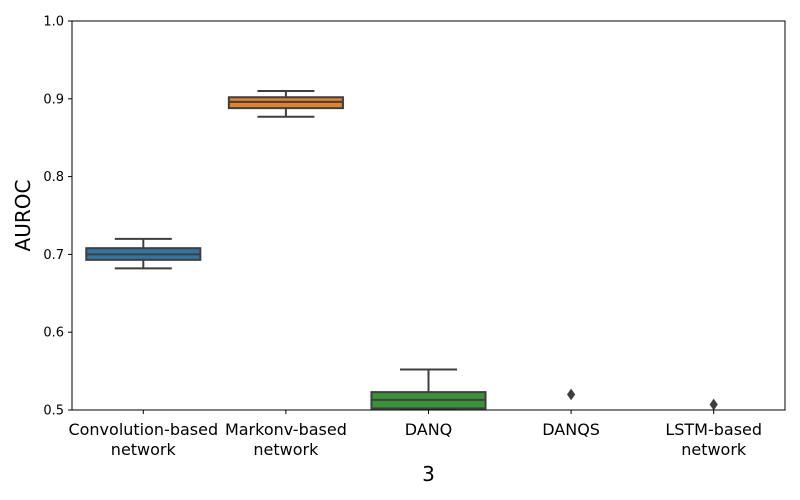 This screenshot has height=500, width=800. Describe the element at coordinates (53, 177) in the screenshot. I see `y-tick-label: 0.8` at that location.